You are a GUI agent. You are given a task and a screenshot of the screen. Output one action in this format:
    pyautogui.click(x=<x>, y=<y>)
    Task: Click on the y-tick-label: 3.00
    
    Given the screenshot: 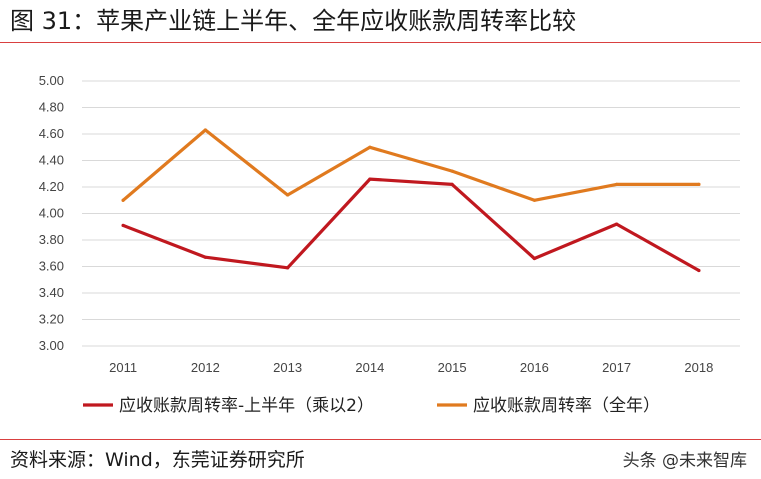 What is the action you would take?
    pyautogui.click(x=51, y=345)
    